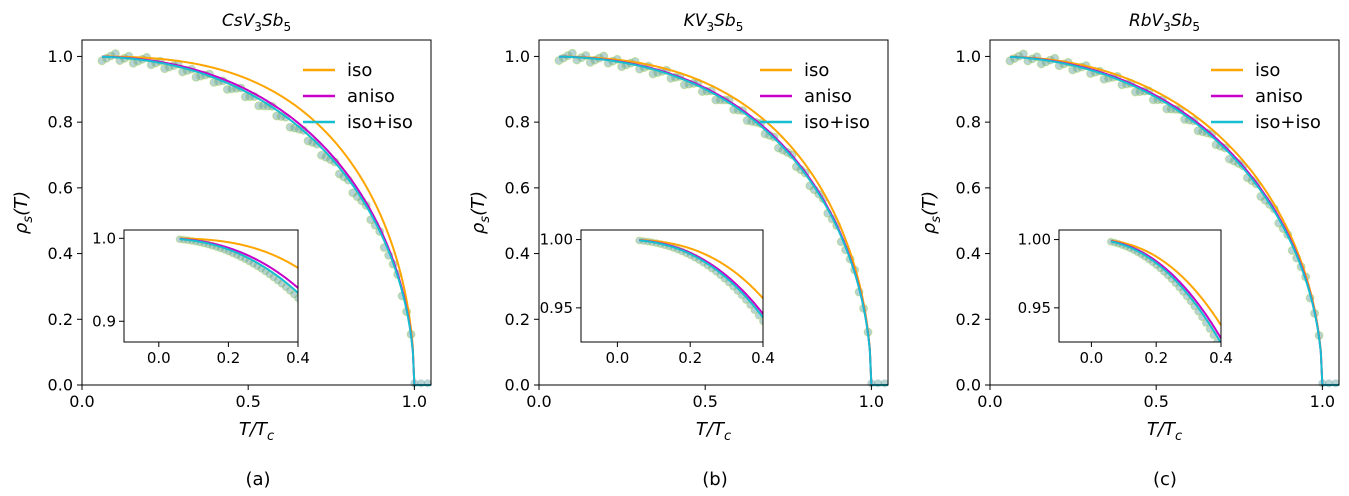 The width and height of the screenshot is (1349, 496). I want to click on inset: 0.0 0.2 0.4 0.9 1.0, so click(201, 298).